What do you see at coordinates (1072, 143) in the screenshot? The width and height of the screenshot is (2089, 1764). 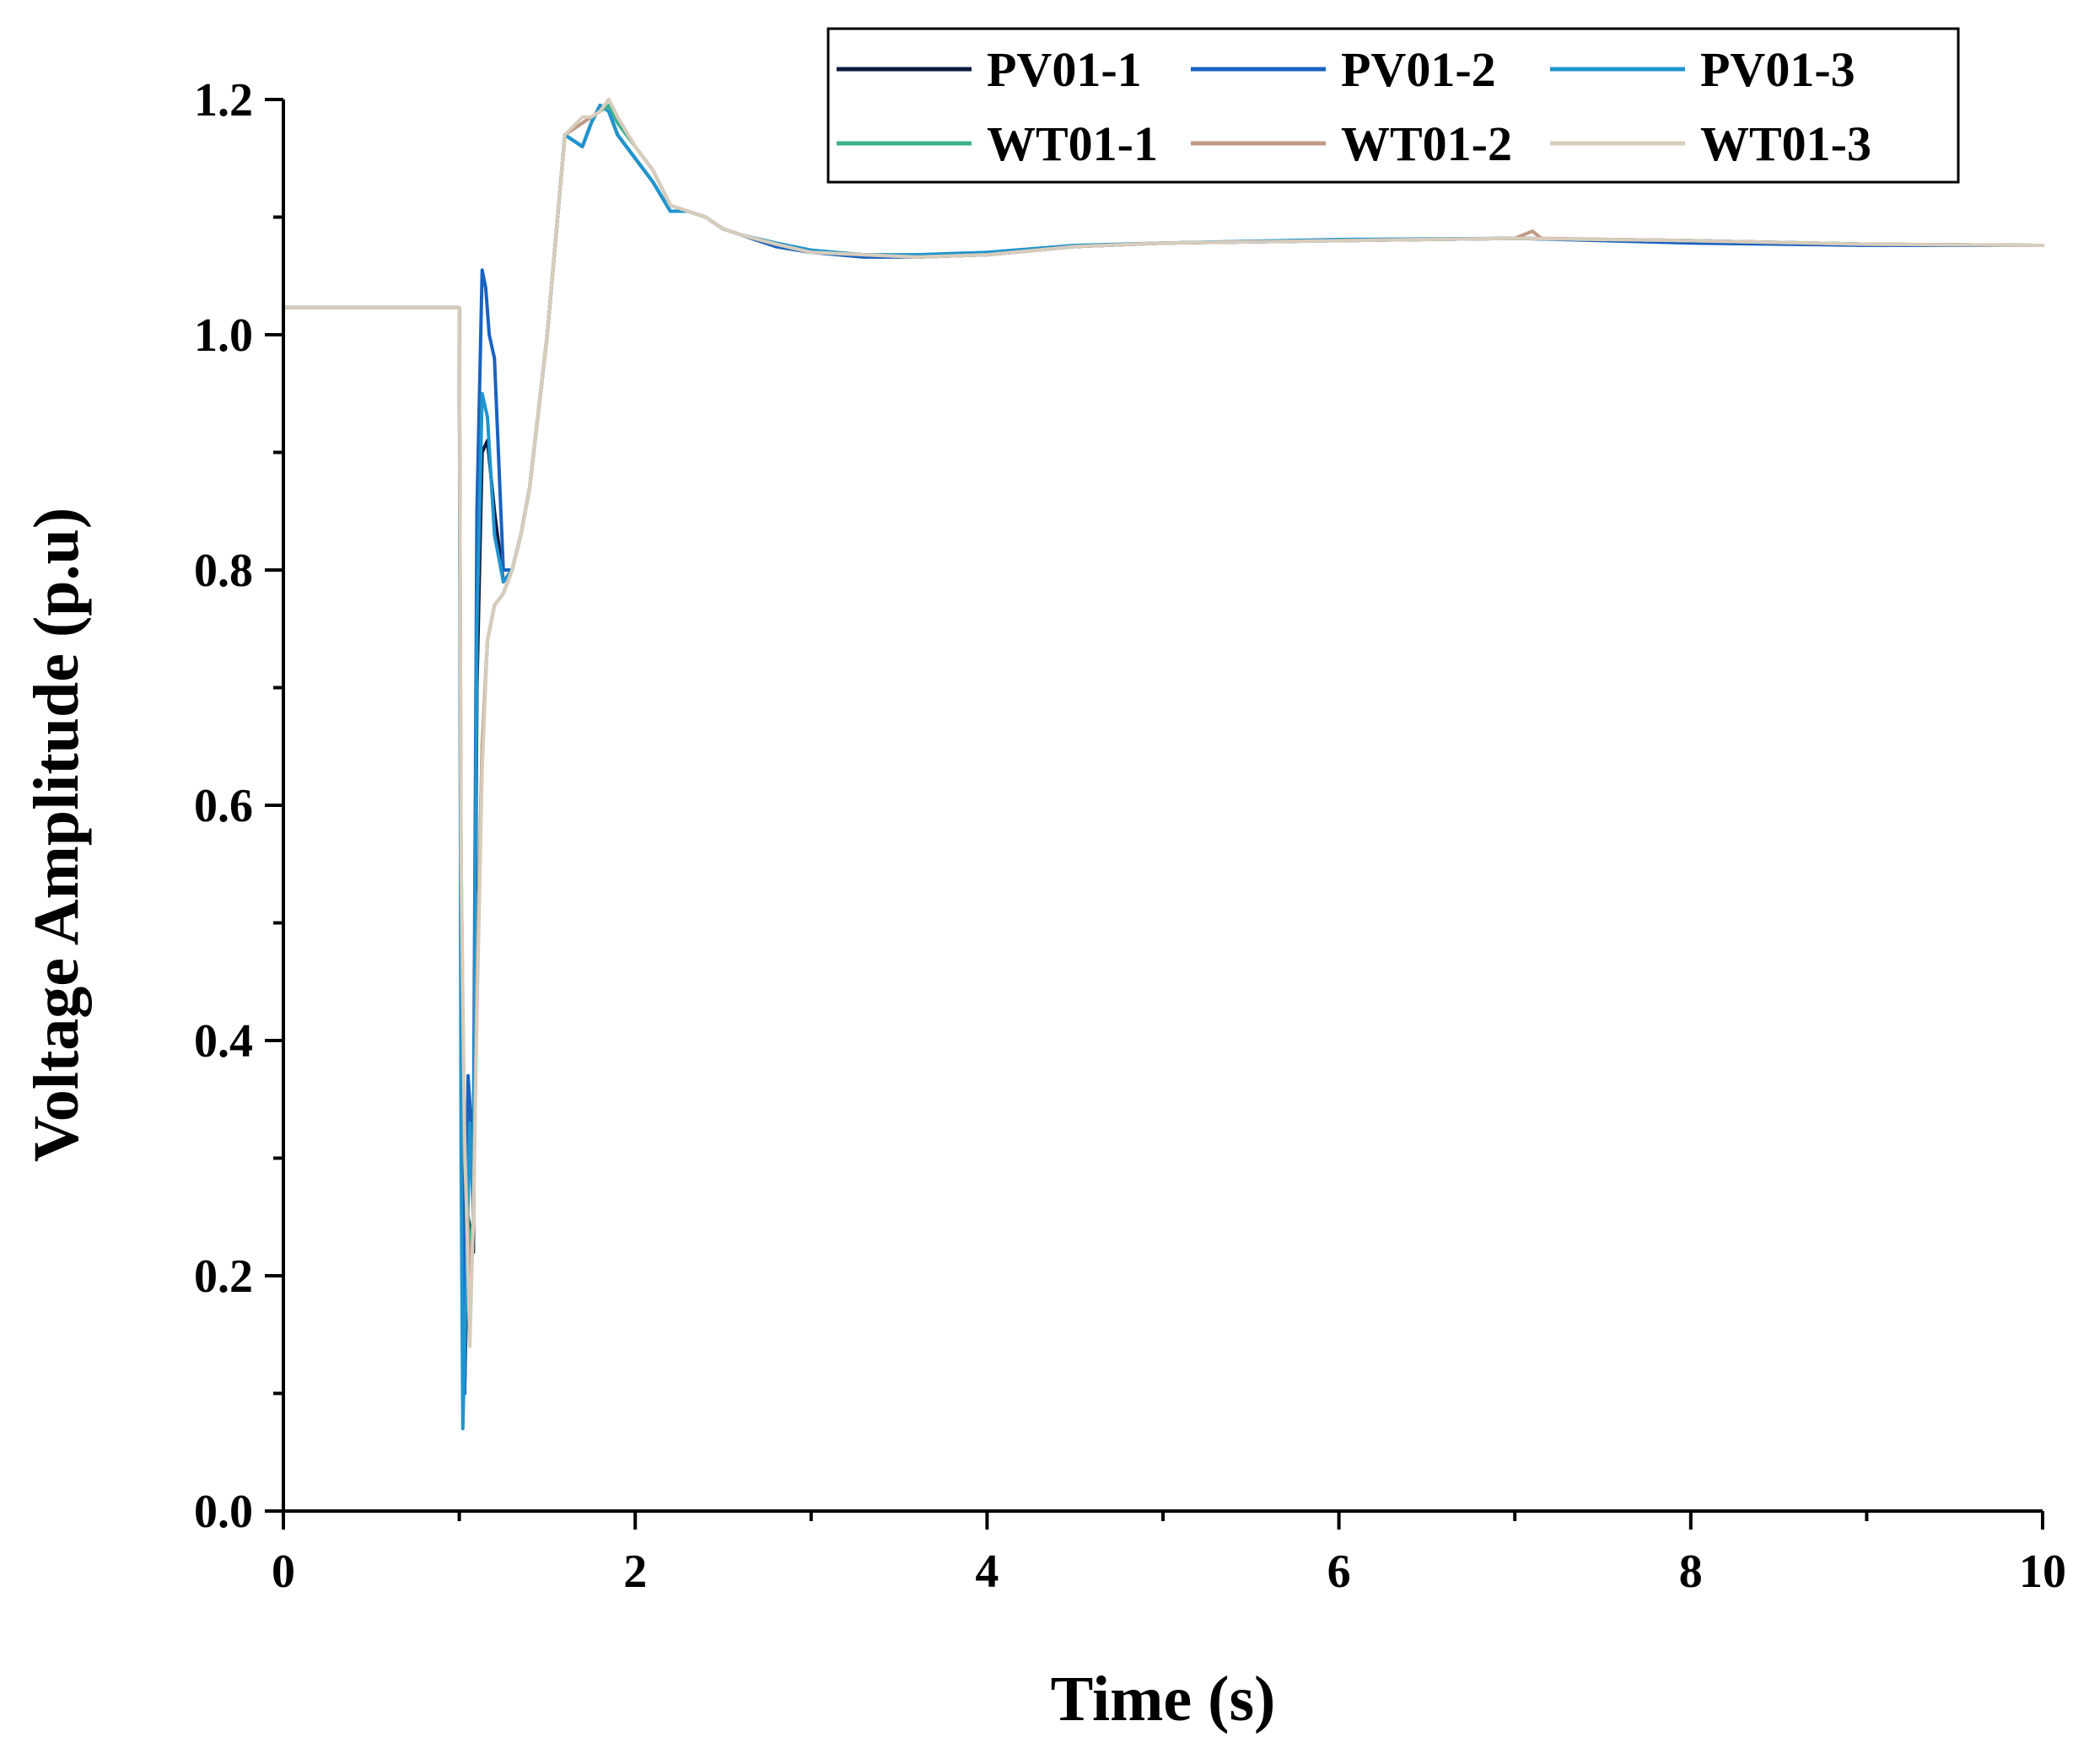 I see `legend-label-wt01-1: WT01-1` at bounding box center [1072, 143].